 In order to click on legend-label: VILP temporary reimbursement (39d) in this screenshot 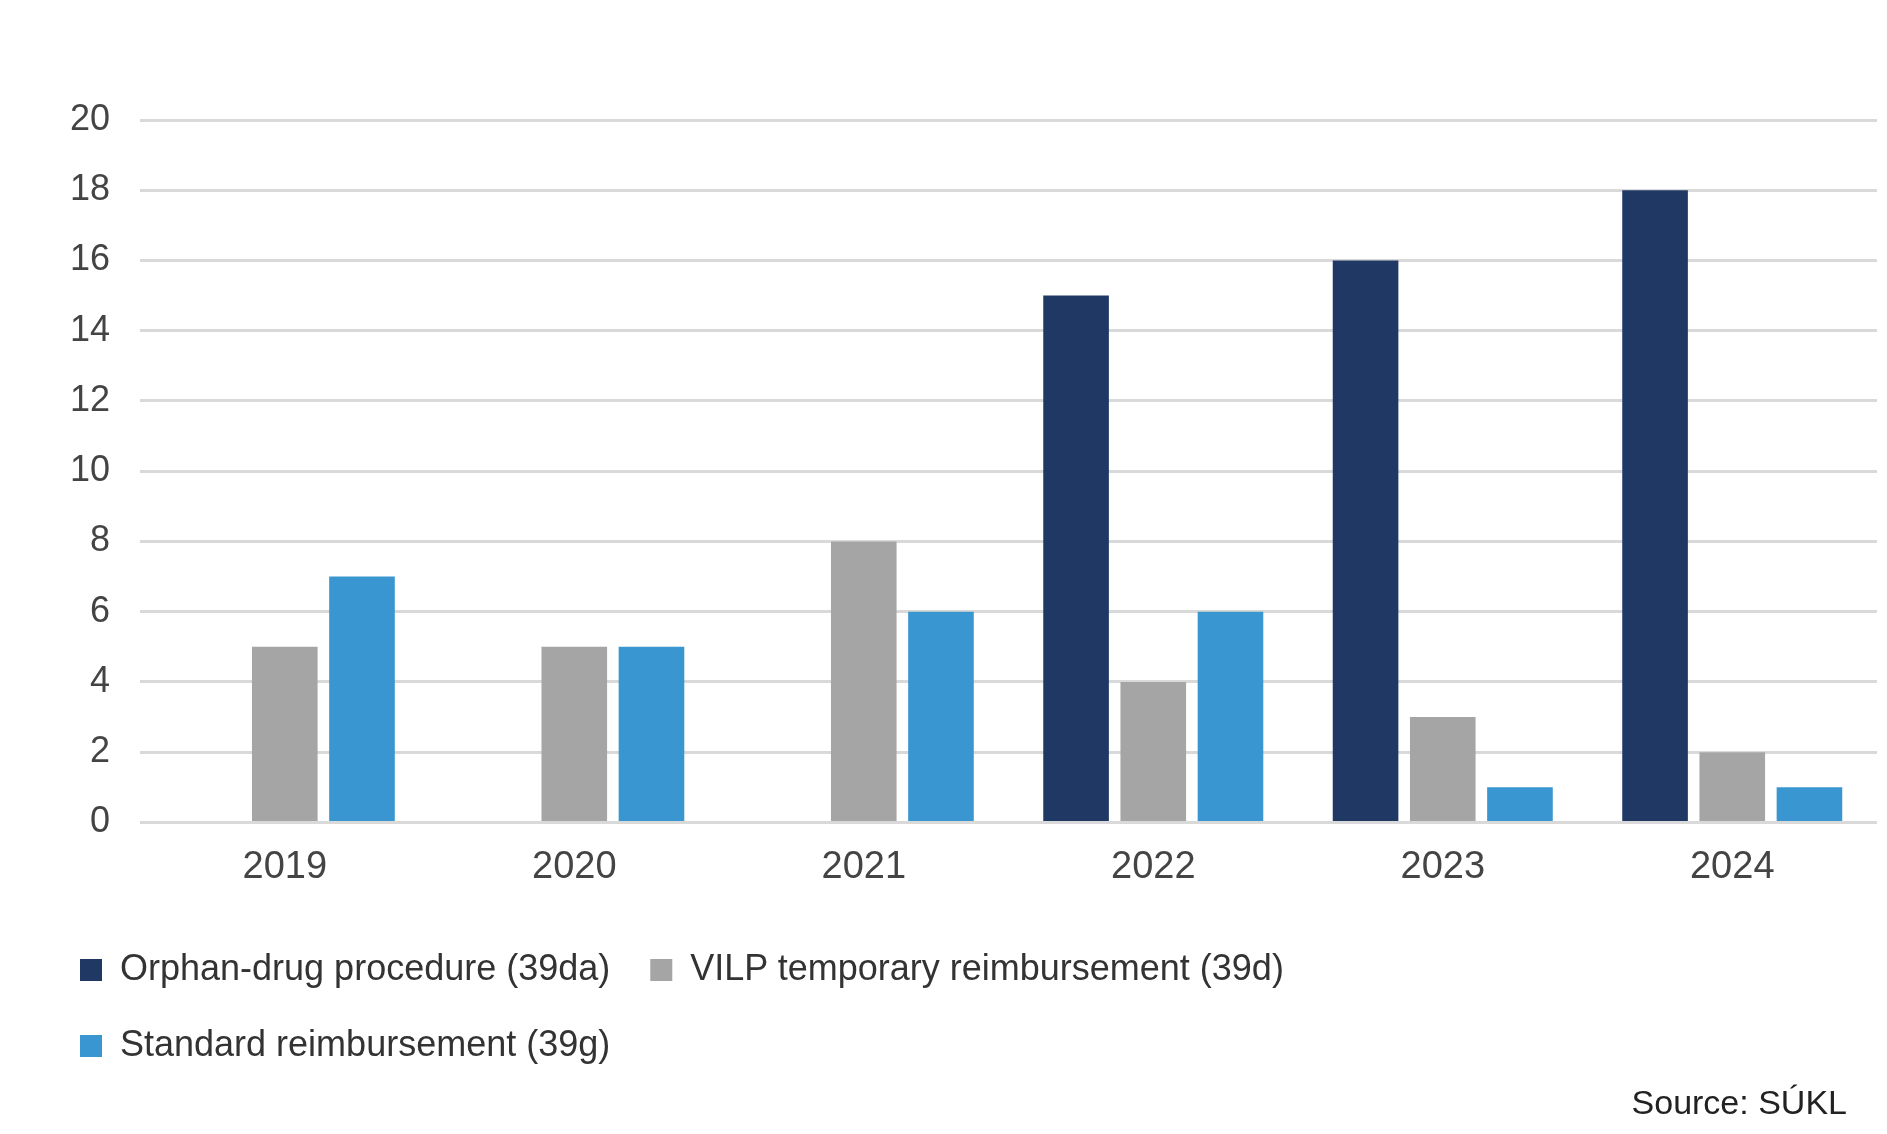, I will do `click(987, 967)`.